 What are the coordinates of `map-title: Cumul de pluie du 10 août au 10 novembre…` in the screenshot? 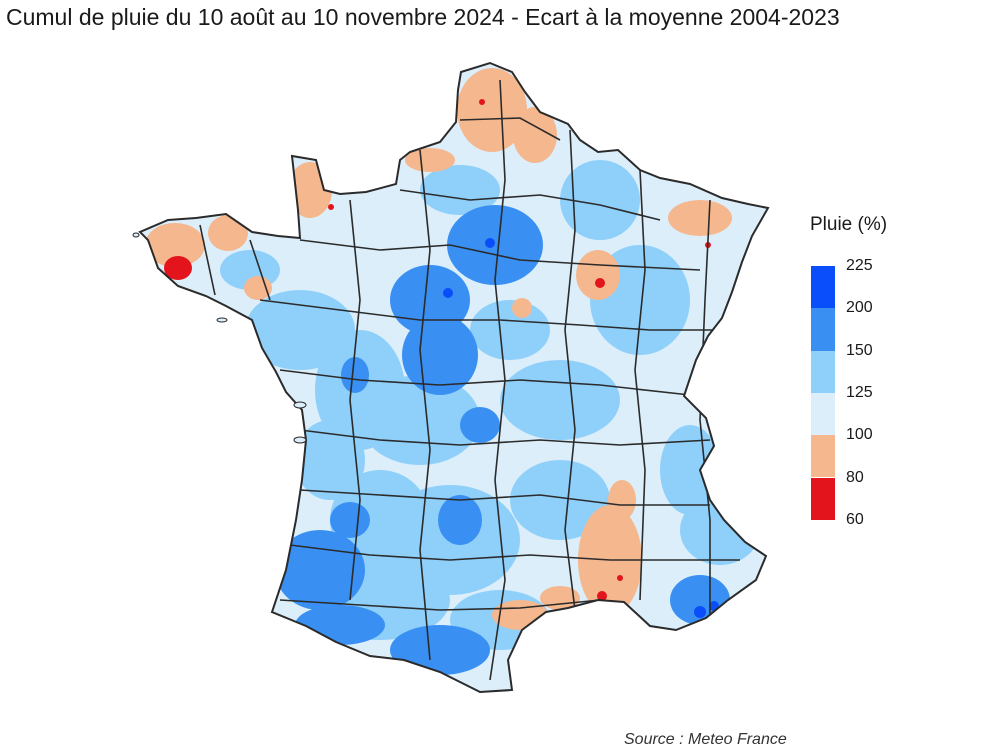 It's located at (423, 17).